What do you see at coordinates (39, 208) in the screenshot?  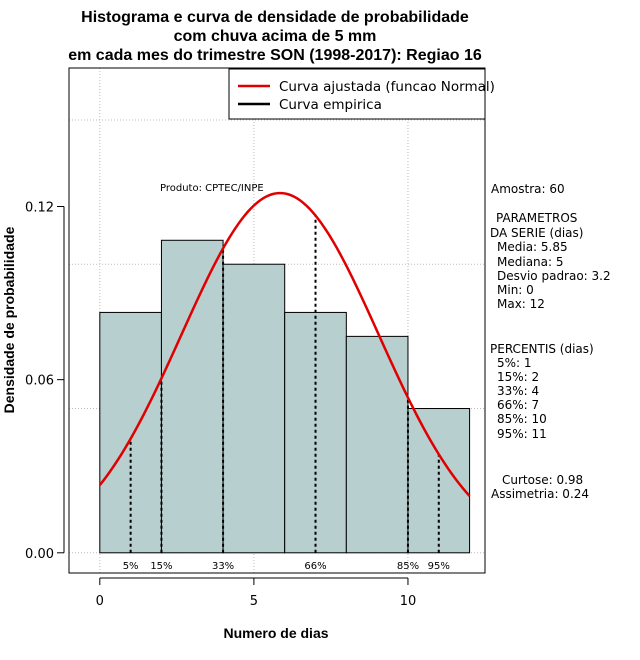 I see `y-tick-label-2: 0.12` at bounding box center [39, 208].